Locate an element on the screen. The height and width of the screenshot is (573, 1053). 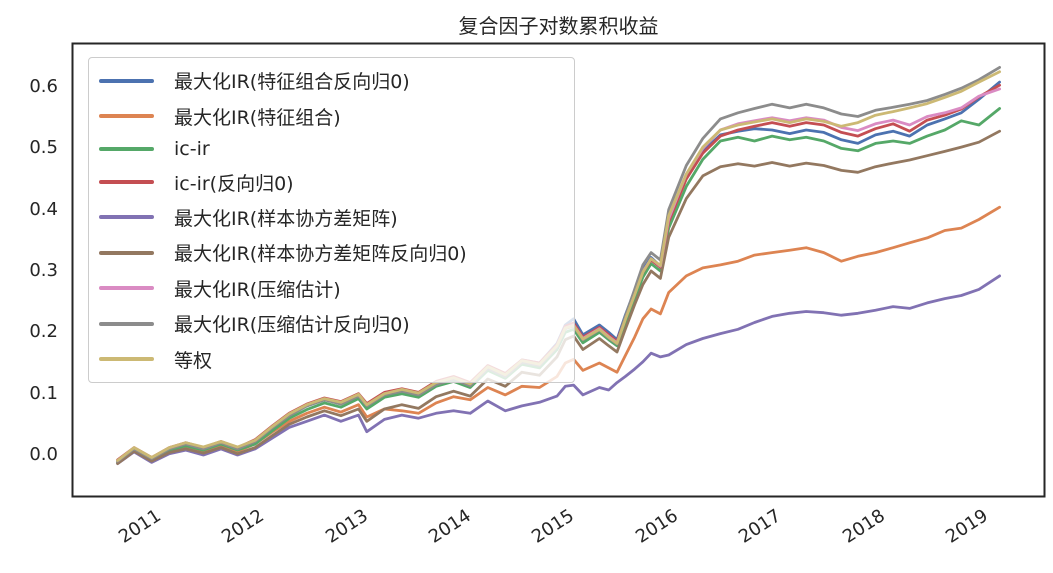
legend-label: 最大化IR(特征组合) is located at coordinates (257, 117).